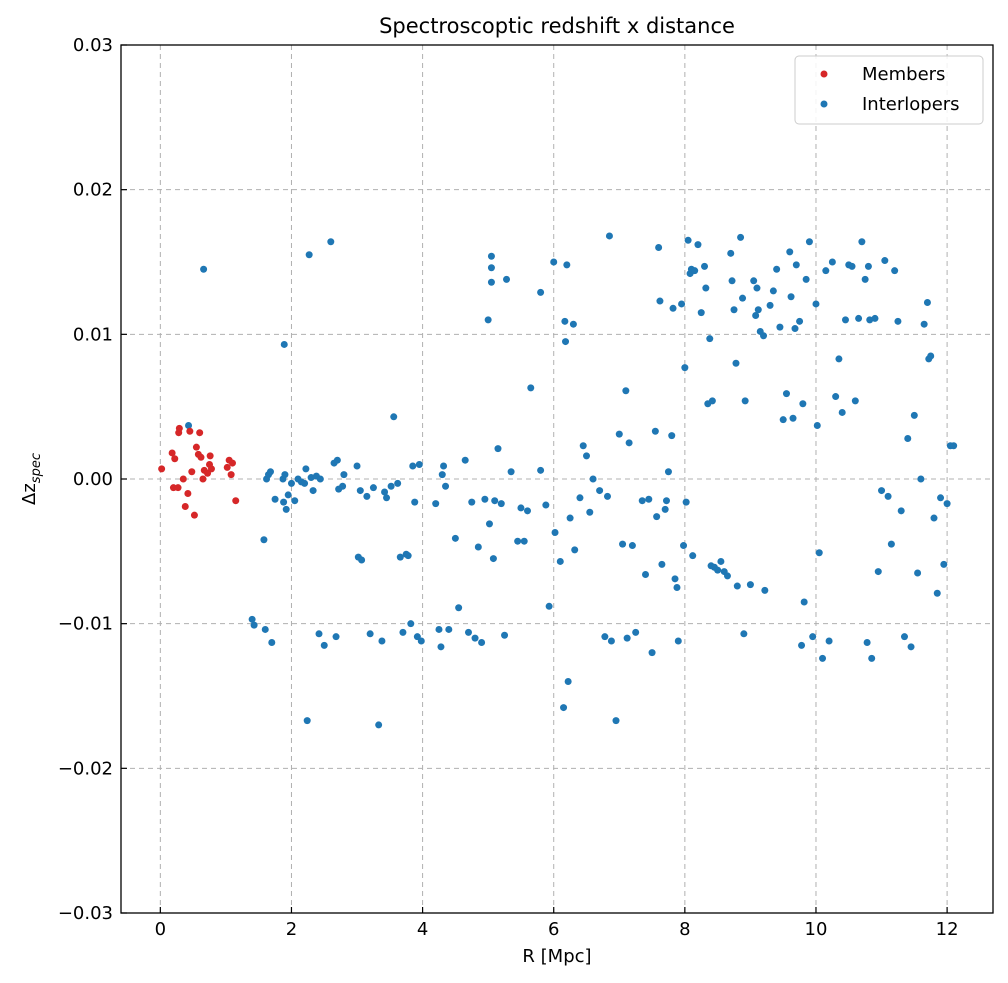 Image resolution: width=1008 pixels, height=983 pixels. What do you see at coordinates (889, 90) in the screenshot?
I see `legend-box` at bounding box center [889, 90].